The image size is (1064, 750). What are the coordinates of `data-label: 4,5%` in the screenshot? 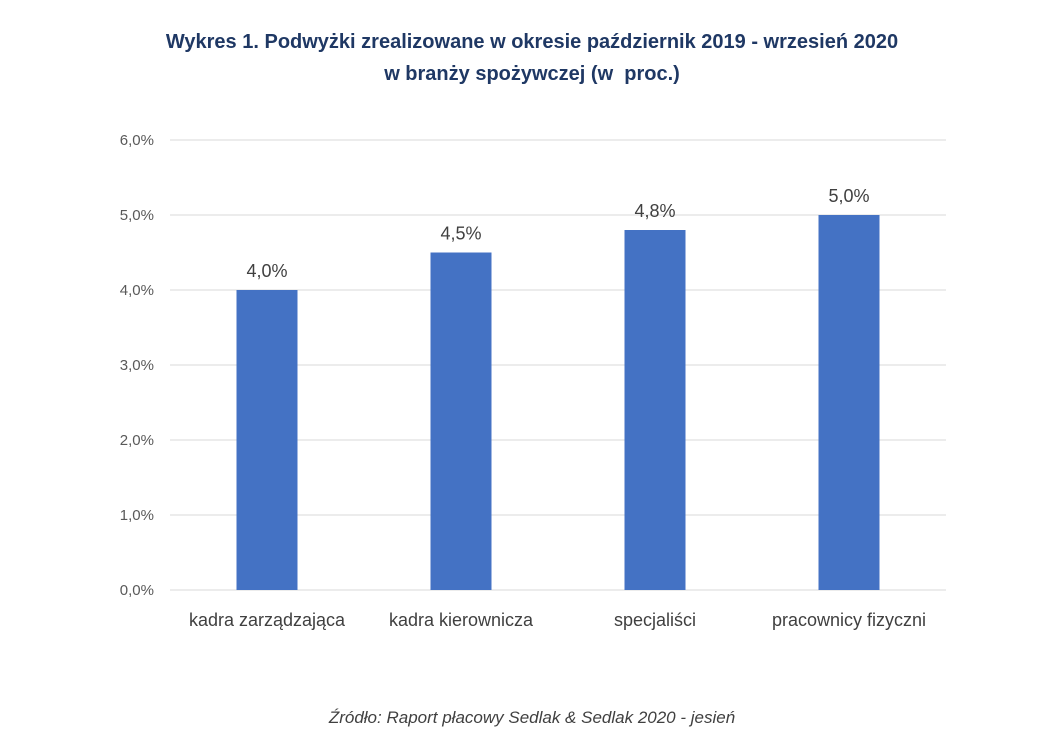 It's located at (460, 234).